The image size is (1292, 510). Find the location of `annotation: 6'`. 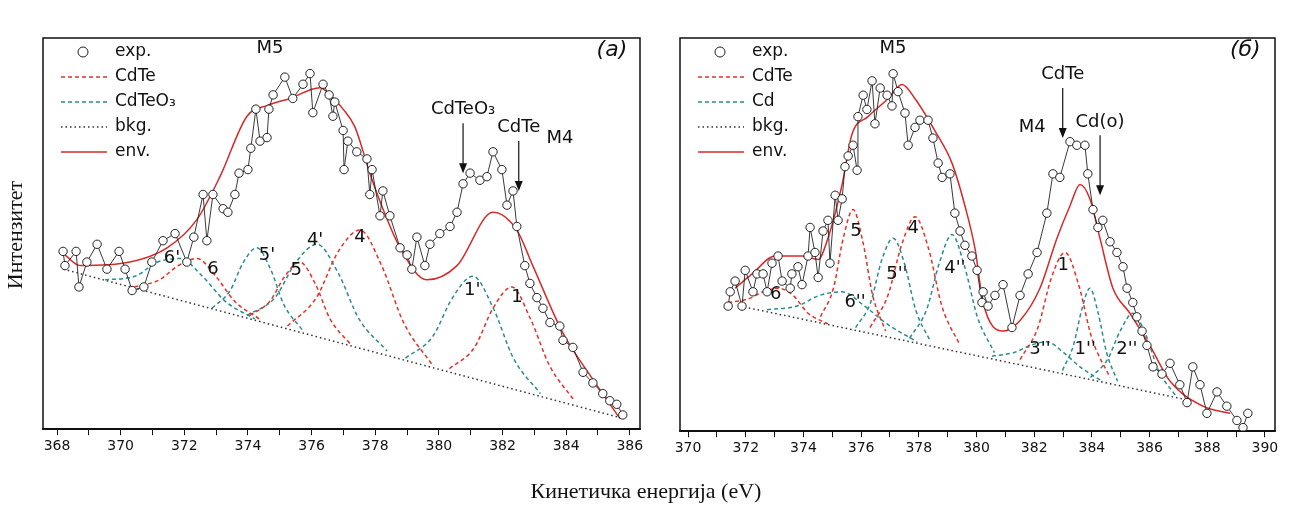

annotation: 6' is located at coordinates (172, 257).